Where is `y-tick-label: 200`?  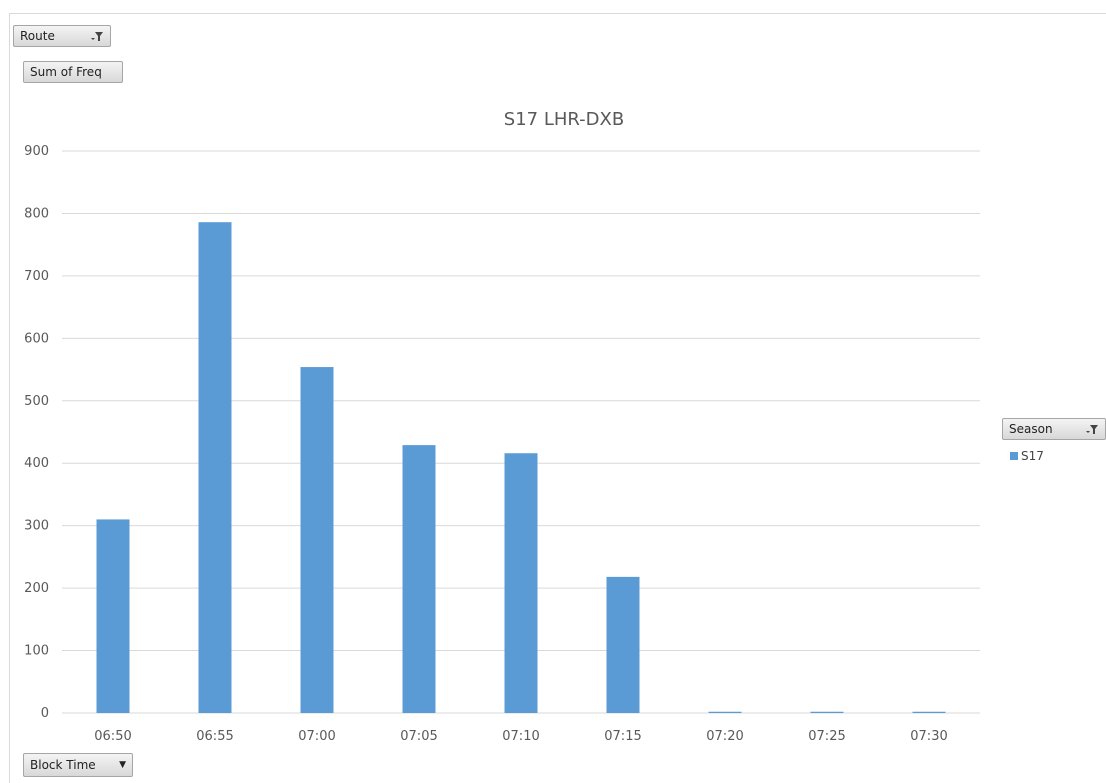 y-tick-label: 200 is located at coordinates (36, 588).